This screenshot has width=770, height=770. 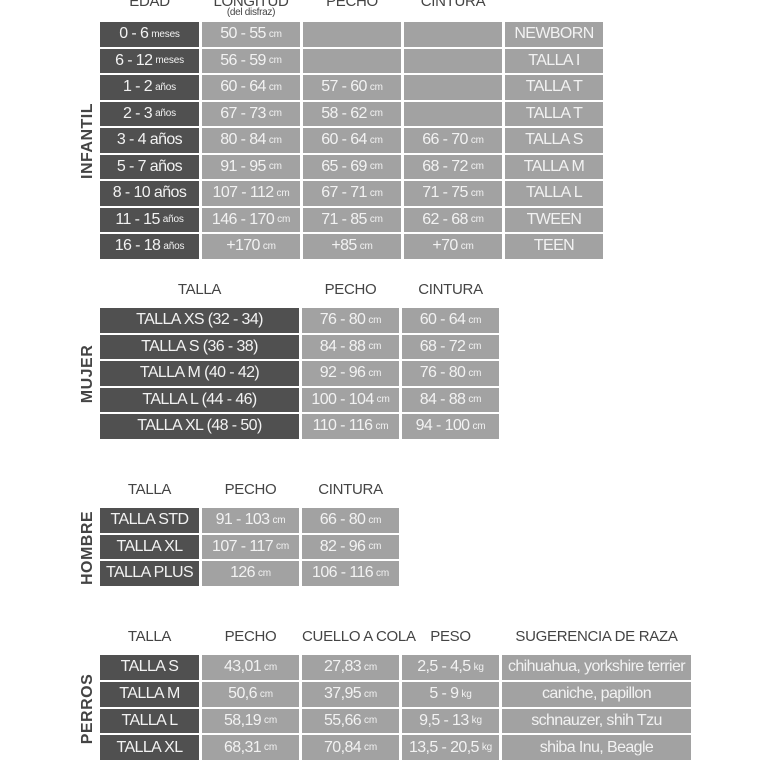 I want to click on table-cell: 1 - 2 años, so click(x=149, y=87).